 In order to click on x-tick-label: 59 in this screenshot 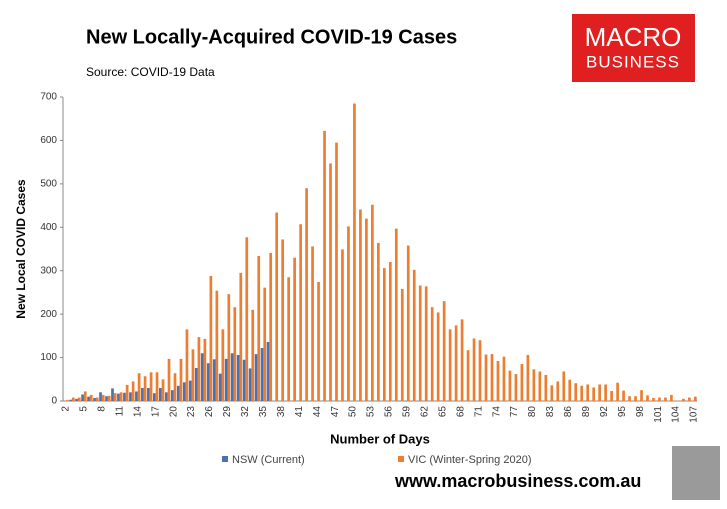, I will do `click(407, 412)`.